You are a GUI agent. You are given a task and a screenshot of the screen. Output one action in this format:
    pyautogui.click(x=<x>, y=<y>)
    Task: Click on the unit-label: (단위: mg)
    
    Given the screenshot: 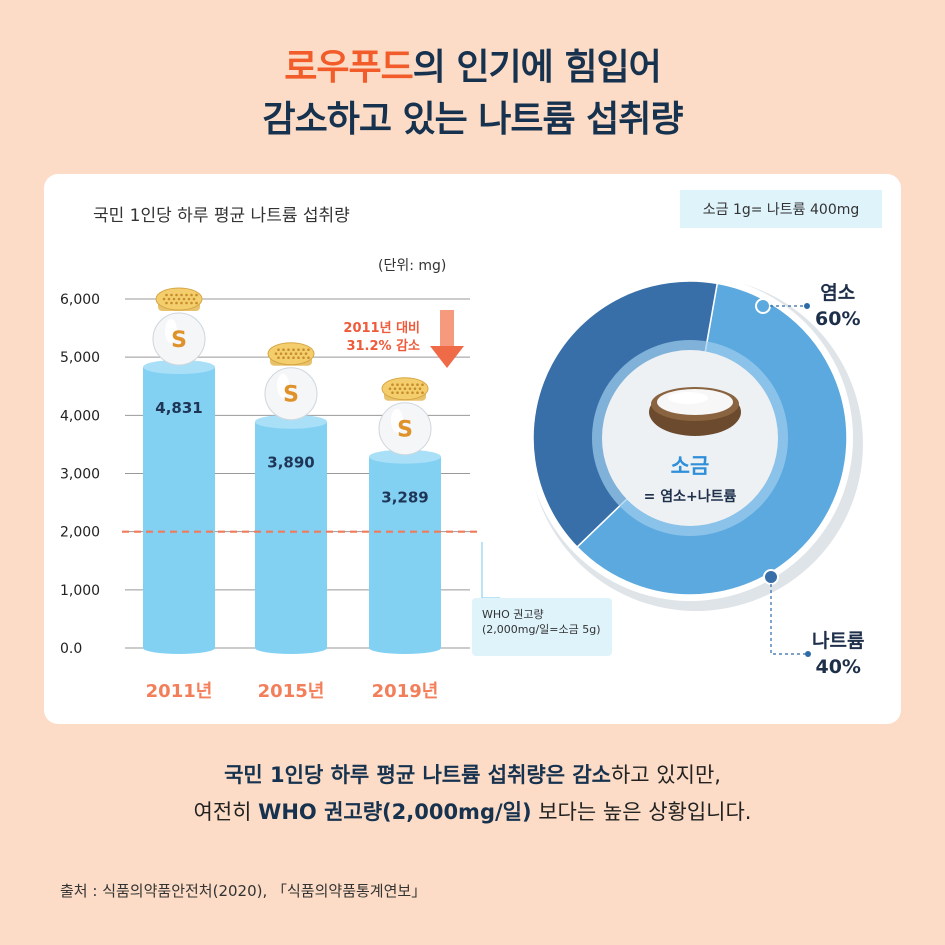 What is the action you would take?
    pyautogui.click(x=412, y=266)
    